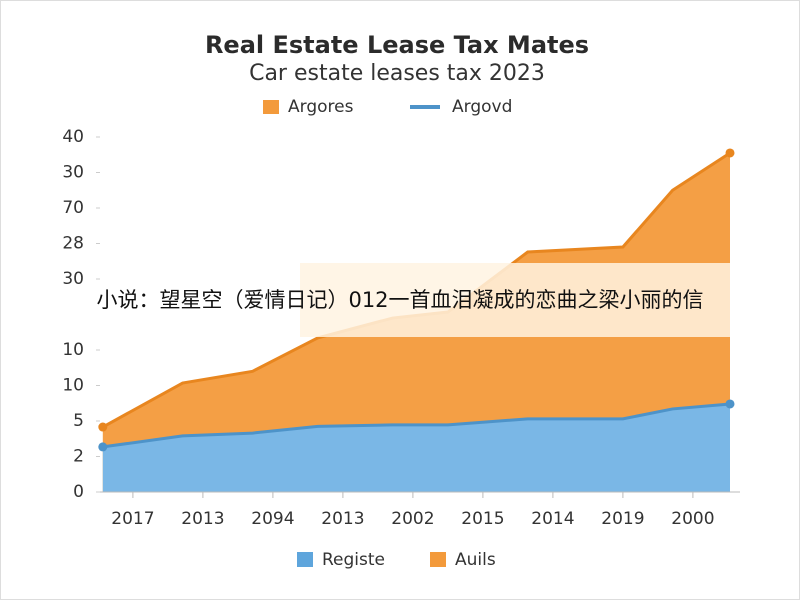  I want to click on area, so click(416, 447).